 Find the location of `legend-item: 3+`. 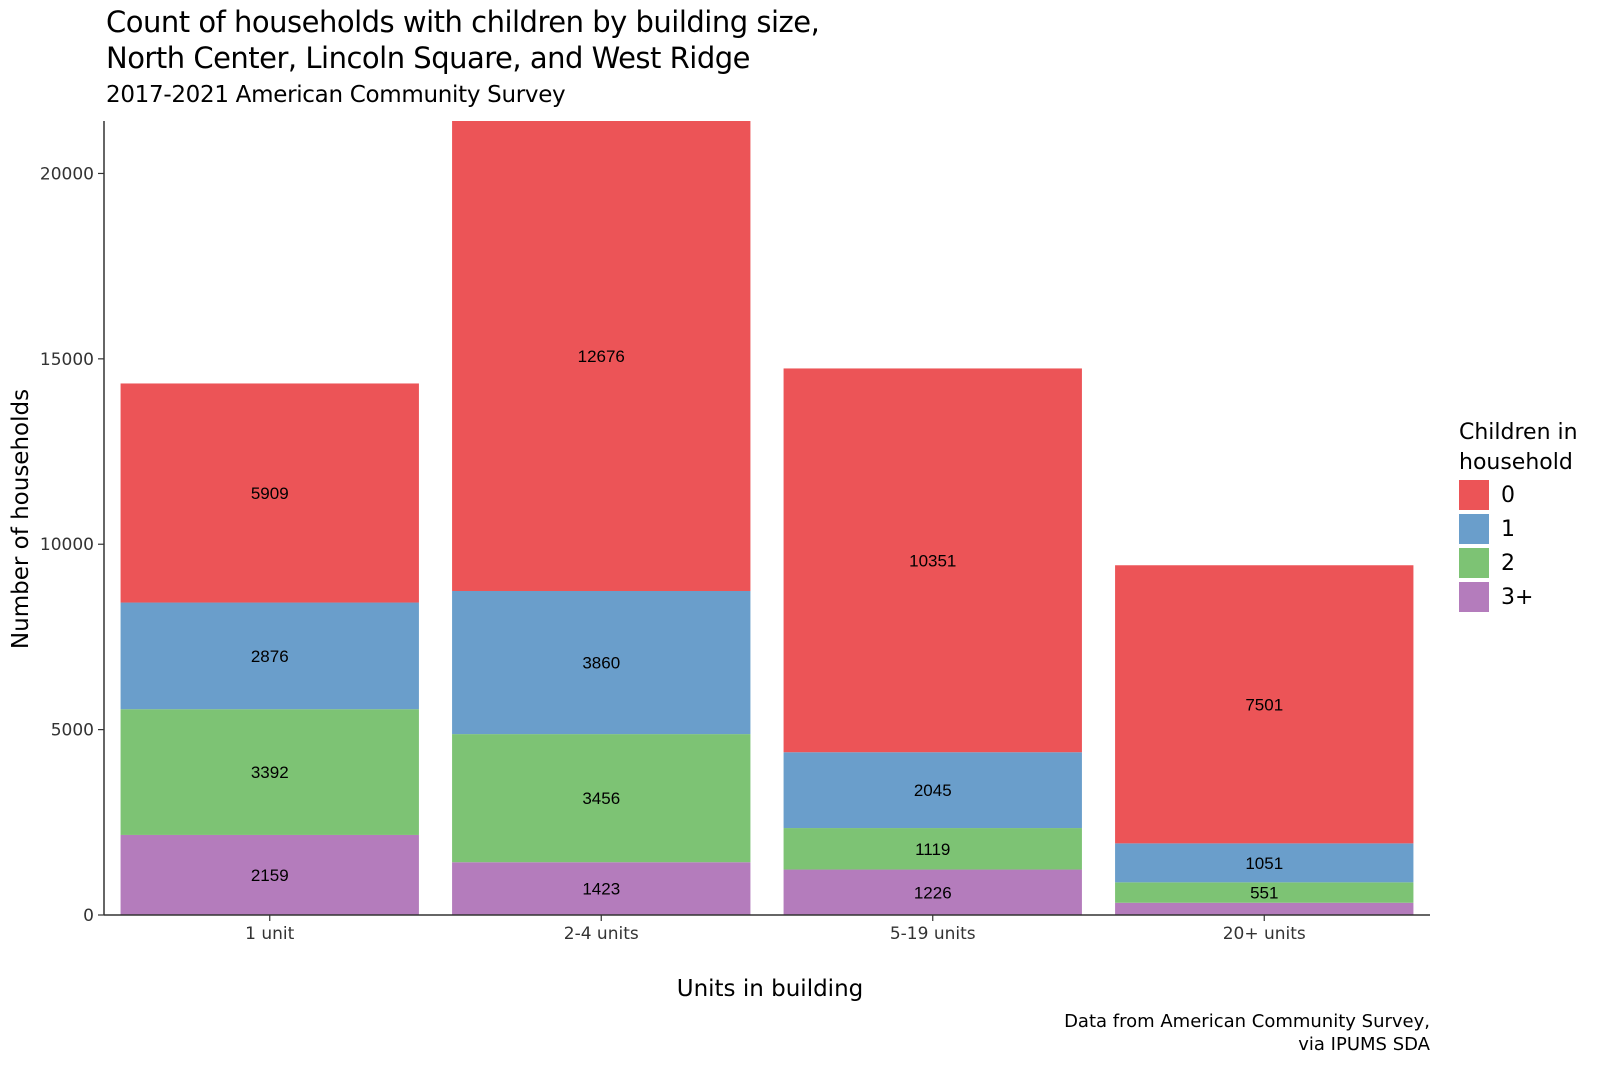

legend-item: 3+ is located at coordinates (1518, 597).